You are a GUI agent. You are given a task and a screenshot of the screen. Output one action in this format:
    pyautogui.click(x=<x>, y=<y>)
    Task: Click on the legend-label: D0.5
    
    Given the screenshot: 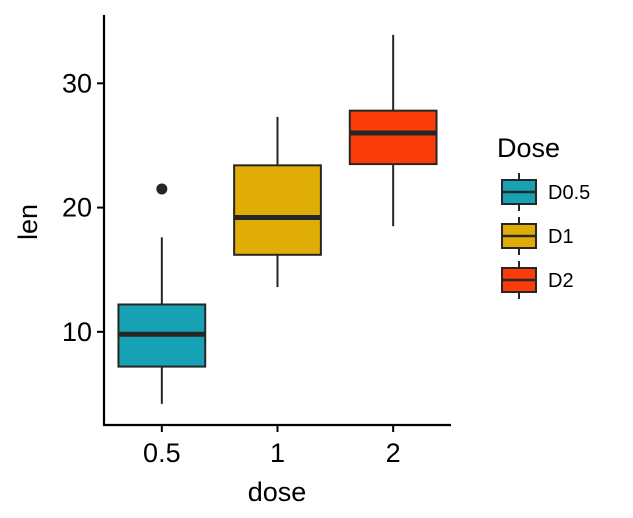 What is the action you would take?
    pyautogui.click(x=569, y=193)
    